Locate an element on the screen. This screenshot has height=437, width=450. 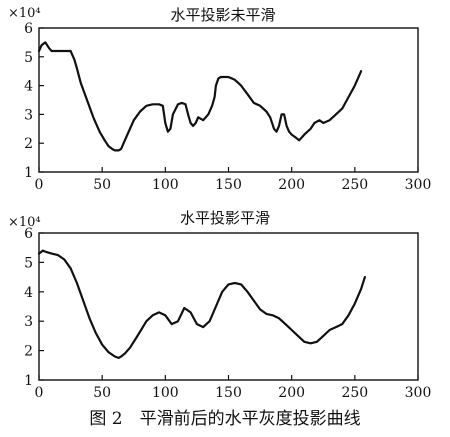
chart-title: 水平投影平滑 is located at coordinates (225, 218).